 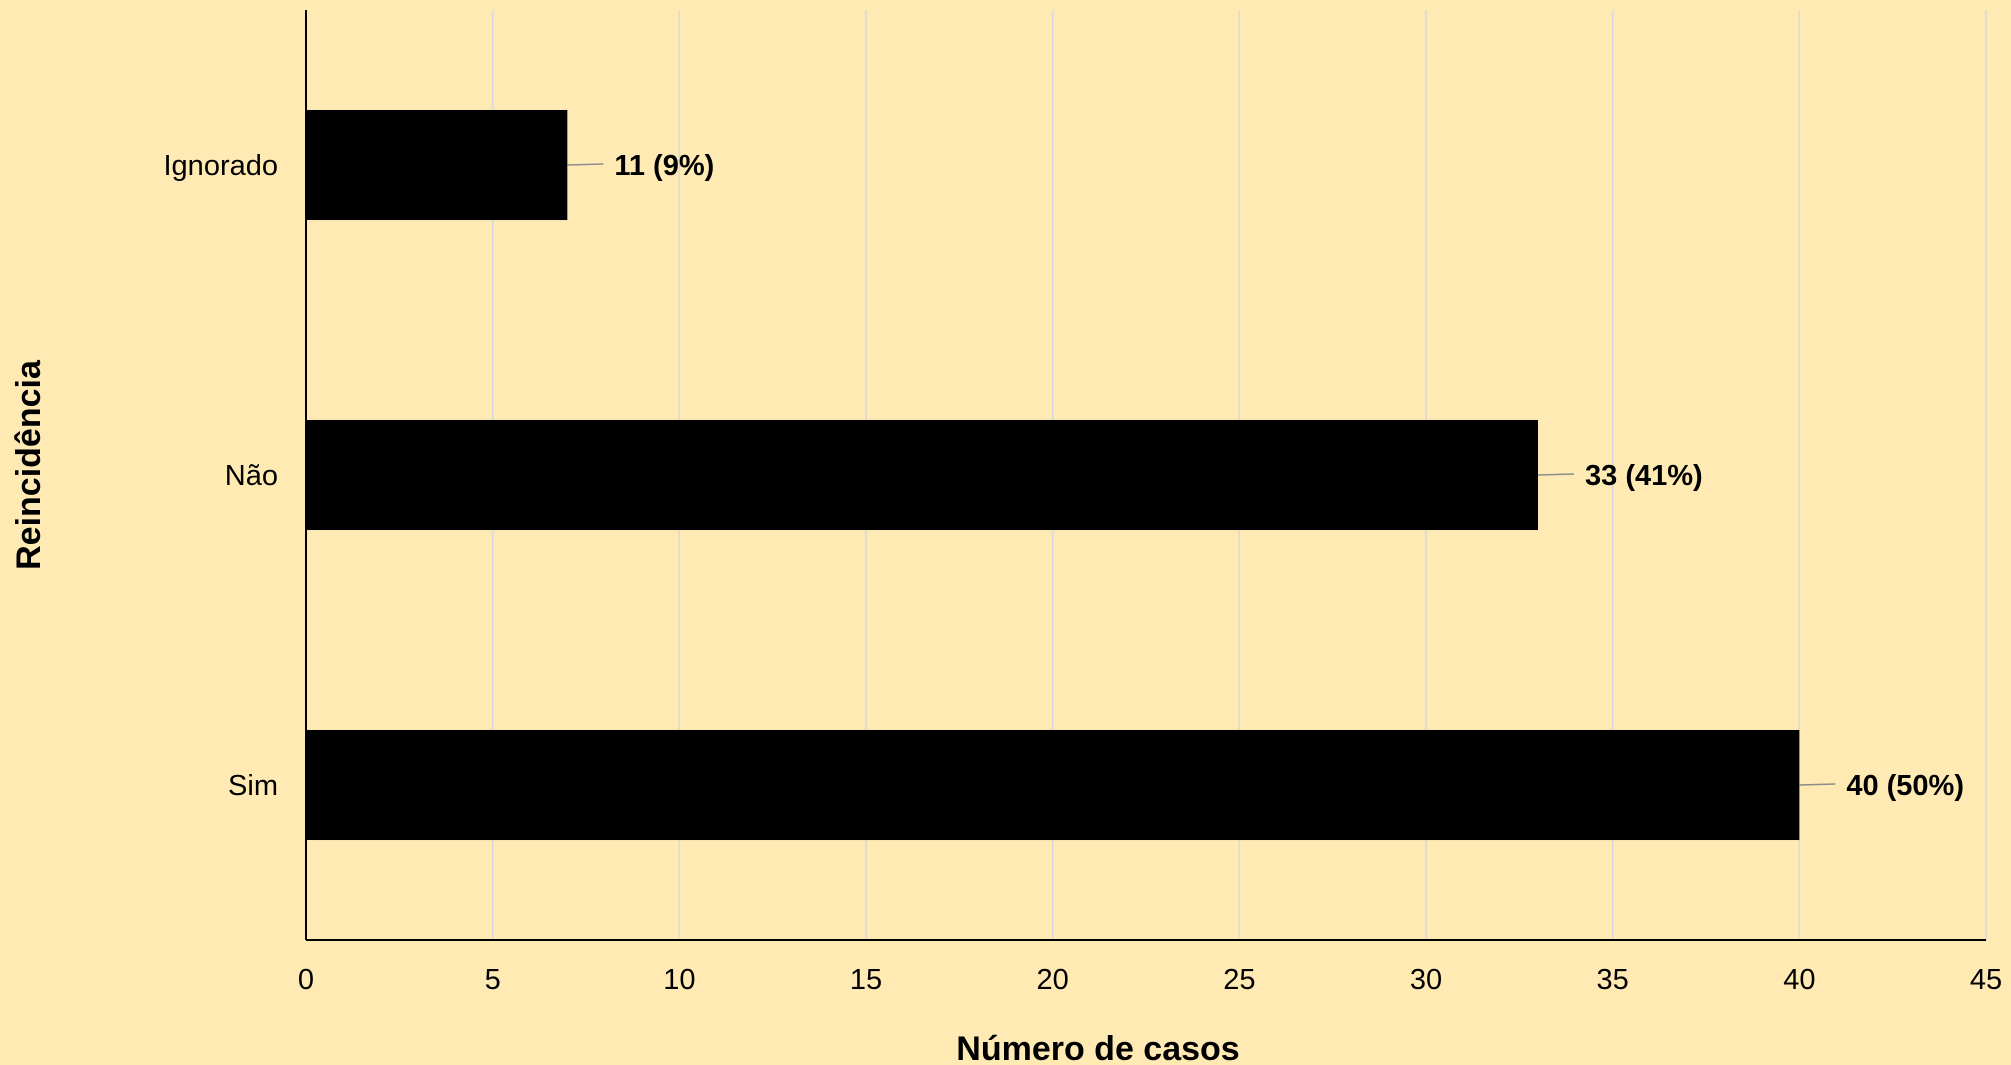 I want to click on x-axis-title: Número de casos, so click(x=1097, y=1047).